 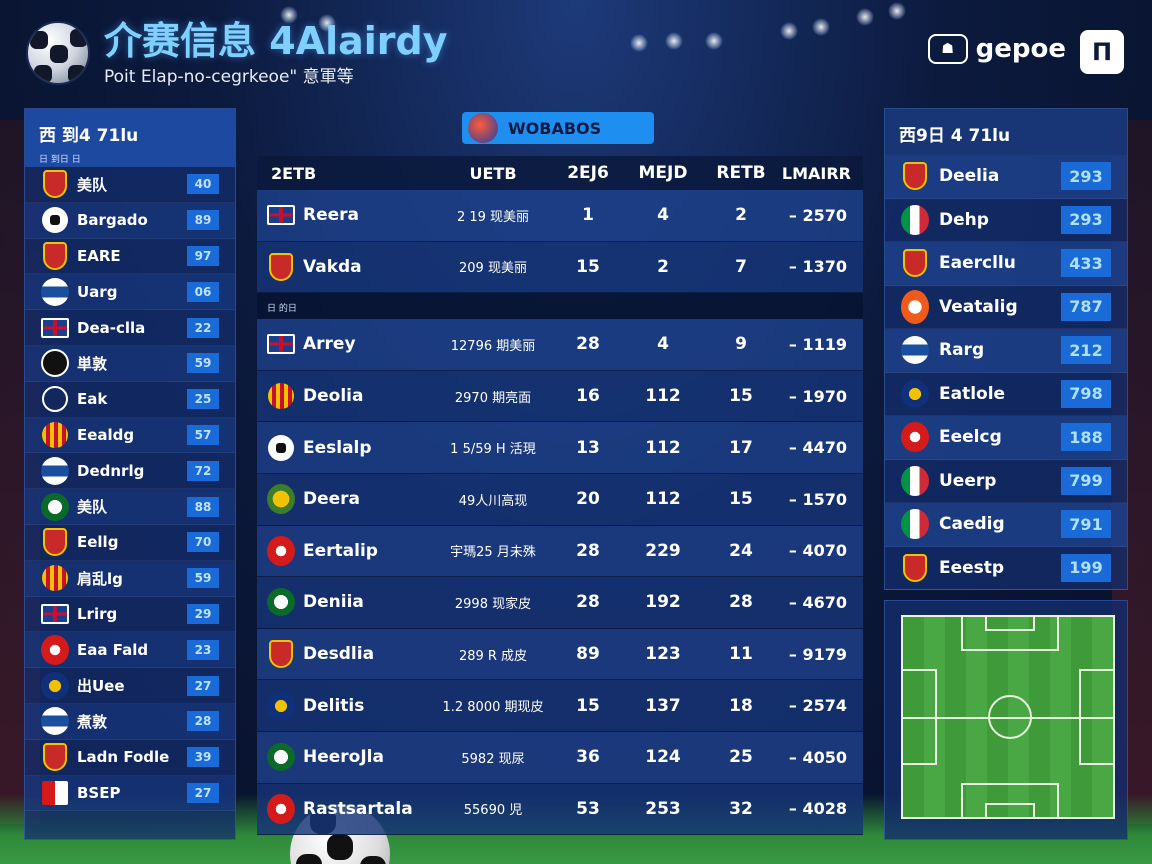 I want to click on list-item: Eatlole 798, so click(x=1006, y=394).